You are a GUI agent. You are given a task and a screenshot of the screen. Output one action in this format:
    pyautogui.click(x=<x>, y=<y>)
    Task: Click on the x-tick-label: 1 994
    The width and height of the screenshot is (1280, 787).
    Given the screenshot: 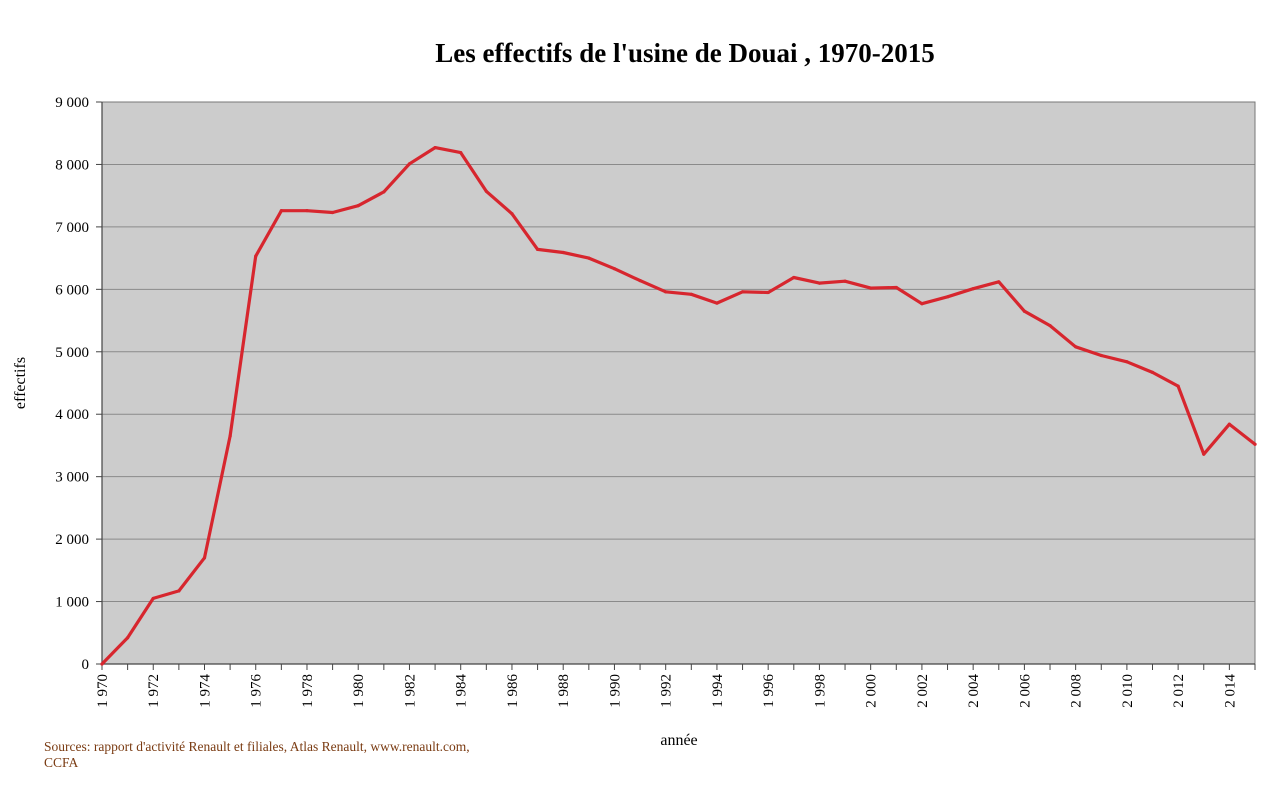 What is the action you would take?
    pyautogui.click(x=718, y=691)
    